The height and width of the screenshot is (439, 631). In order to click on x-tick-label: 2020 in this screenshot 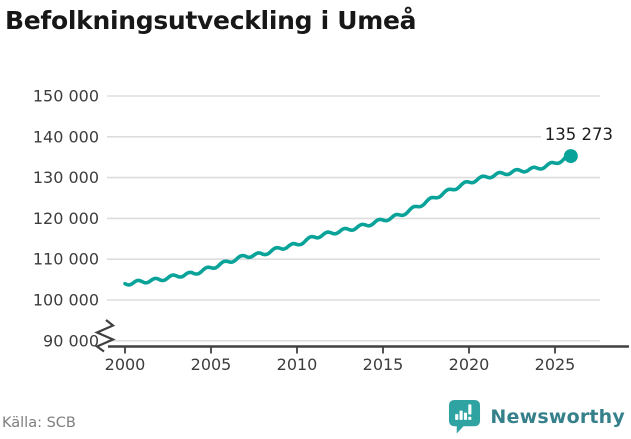, I will do `click(469, 364)`.